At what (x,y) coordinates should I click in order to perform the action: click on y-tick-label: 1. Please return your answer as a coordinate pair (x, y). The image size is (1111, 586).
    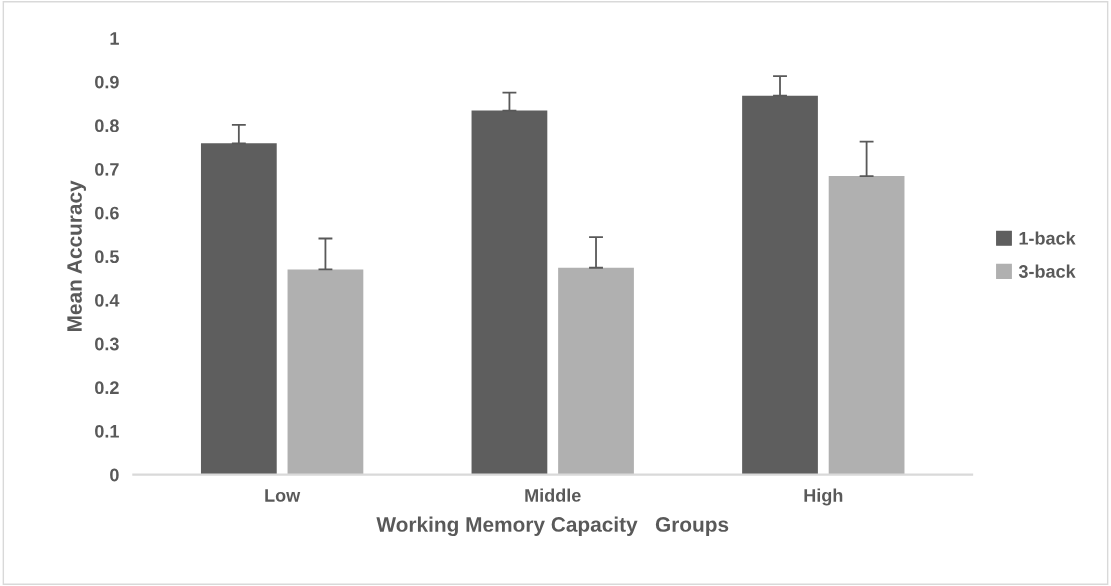
    Looking at the image, I should click on (114, 38).